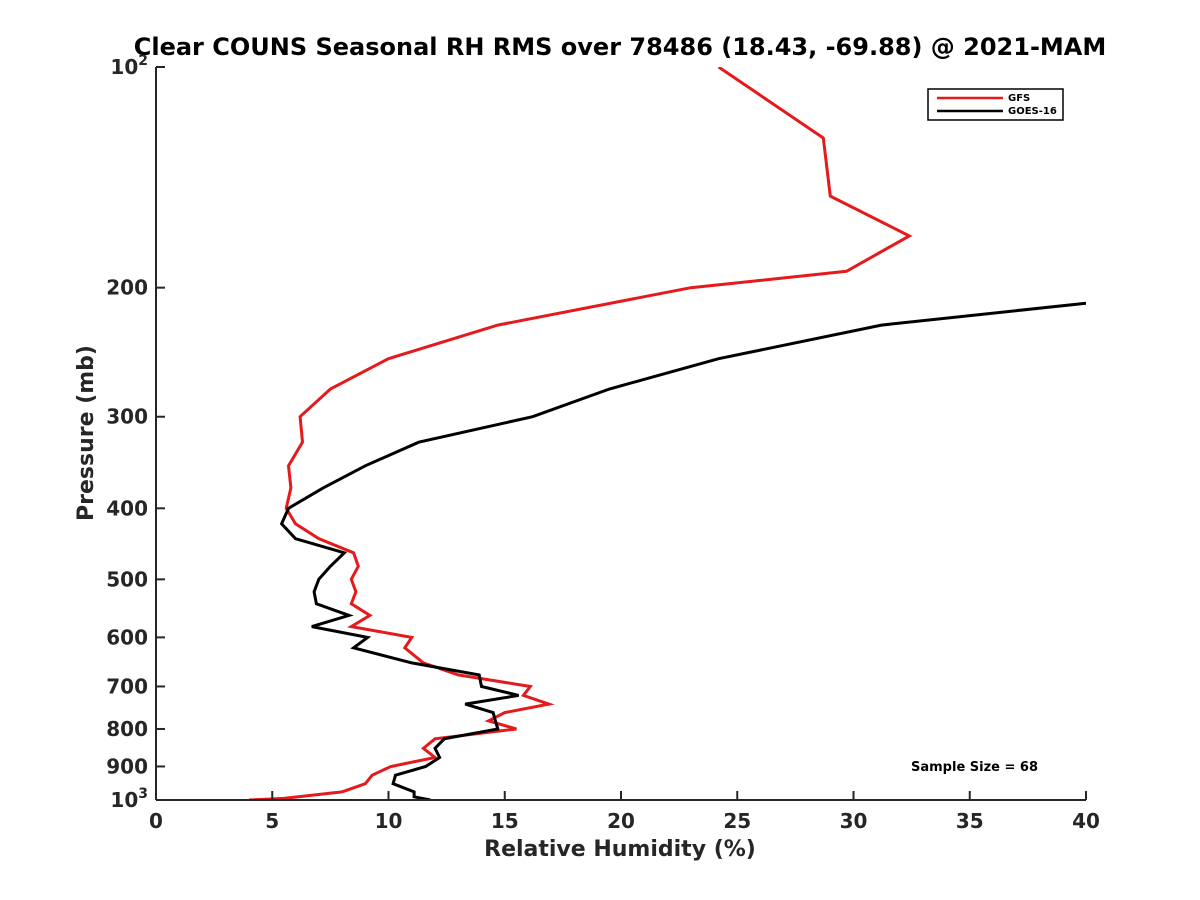  I want to click on x-tick-label: 35, so click(970, 821).